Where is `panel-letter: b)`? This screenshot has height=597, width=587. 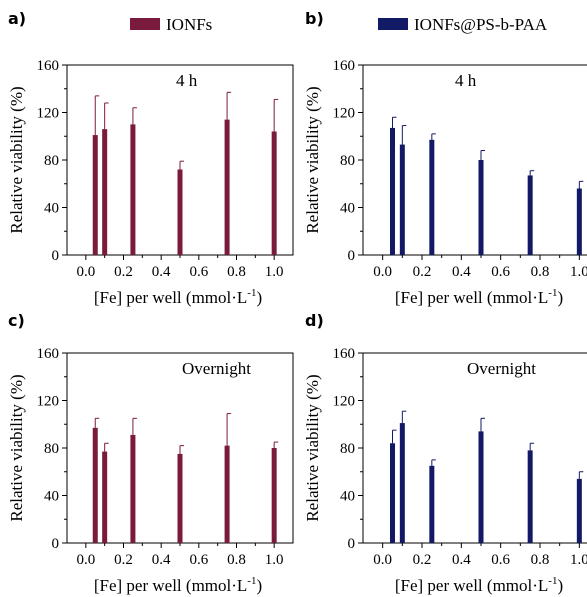 panel-letter: b) is located at coordinates (314, 18).